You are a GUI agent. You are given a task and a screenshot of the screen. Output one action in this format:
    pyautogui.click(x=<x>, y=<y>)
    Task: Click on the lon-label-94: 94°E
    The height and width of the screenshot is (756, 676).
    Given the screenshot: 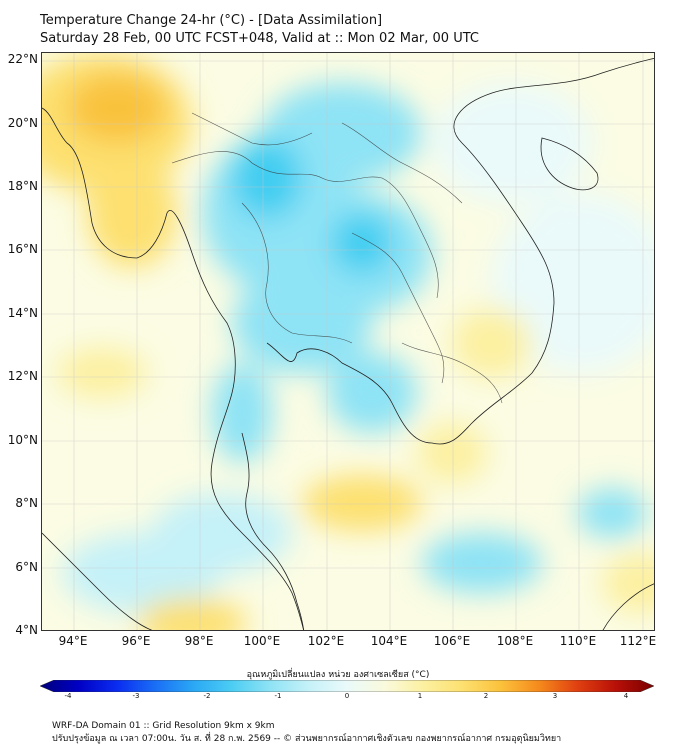 What is the action you would take?
    pyautogui.click(x=73, y=641)
    